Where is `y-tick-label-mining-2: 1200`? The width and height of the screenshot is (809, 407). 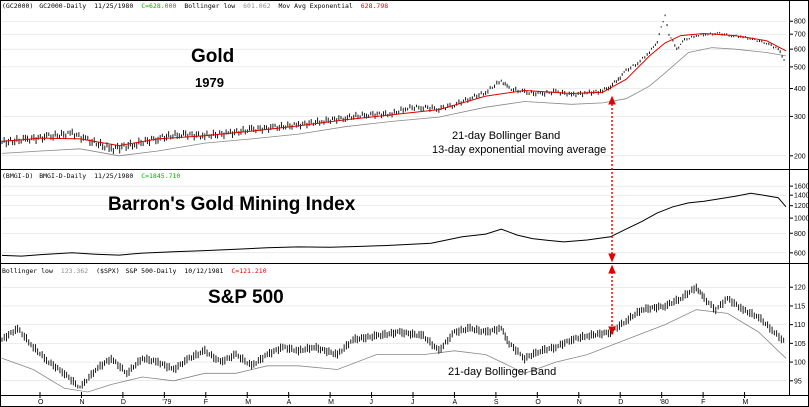
y-tick-label-mining-2: 1200 is located at coordinates (801, 206).